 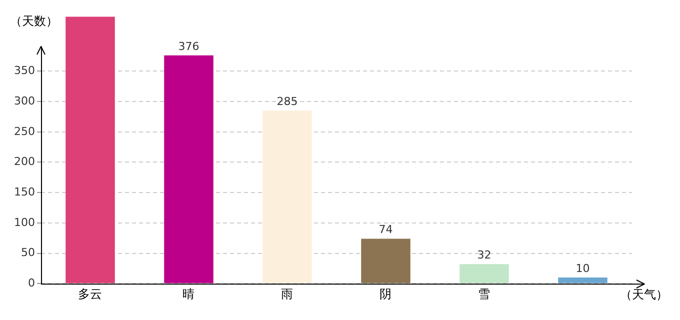 What do you see at coordinates (90, 293) in the screenshot?
I see `x-tick-label: 多云` at bounding box center [90, 293].